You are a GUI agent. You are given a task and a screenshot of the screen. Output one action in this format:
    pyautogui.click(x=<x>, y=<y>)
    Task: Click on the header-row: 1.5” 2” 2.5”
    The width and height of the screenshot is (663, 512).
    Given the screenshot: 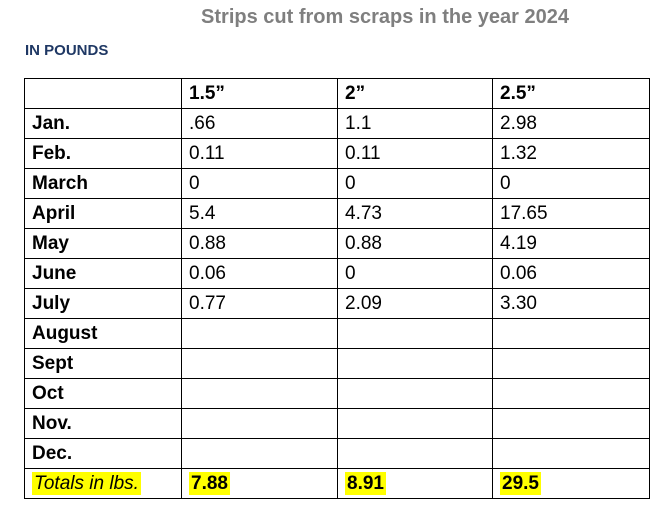 What is the action you would take?
    pyautogui.click(x=337, y=93)
    